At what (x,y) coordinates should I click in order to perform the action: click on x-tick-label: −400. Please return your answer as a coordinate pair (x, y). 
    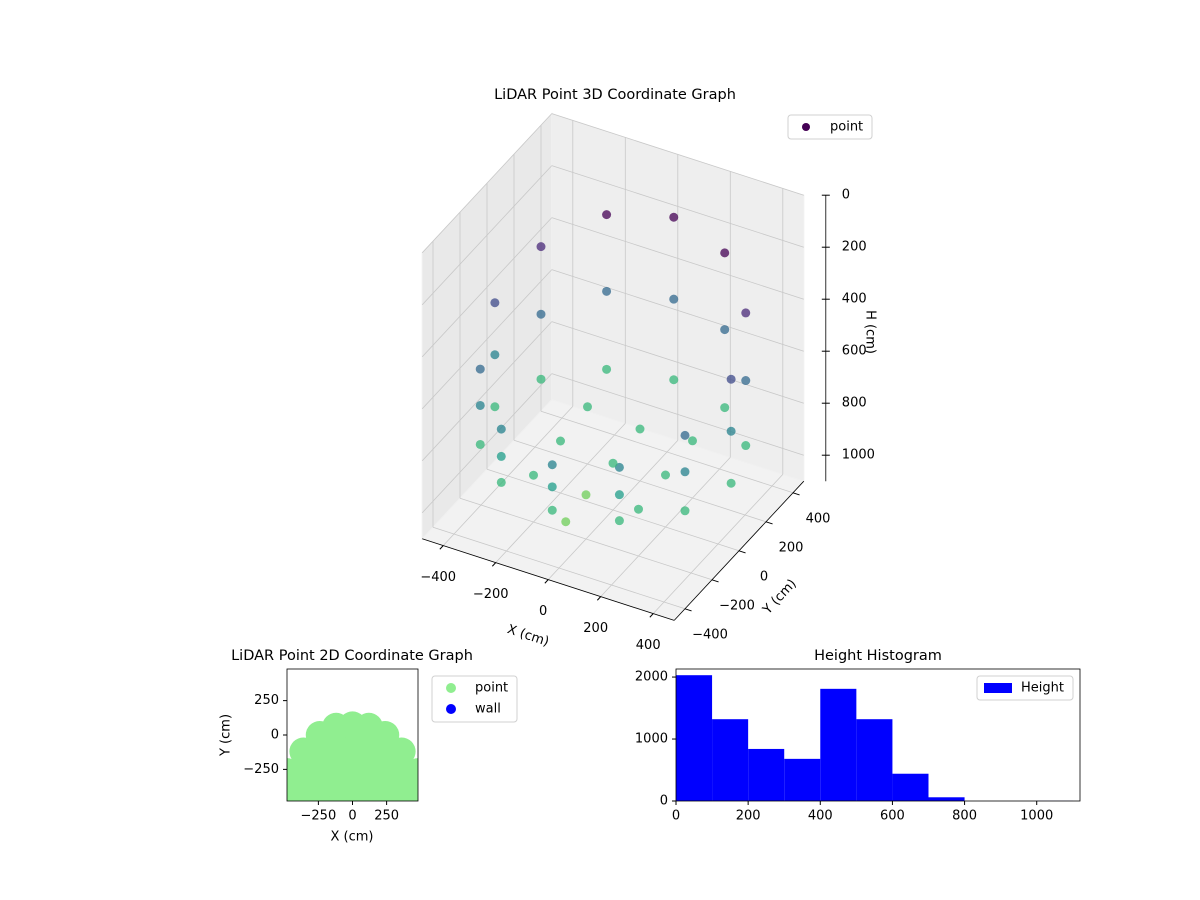
    Looking at the image, I should click on (438, 577).